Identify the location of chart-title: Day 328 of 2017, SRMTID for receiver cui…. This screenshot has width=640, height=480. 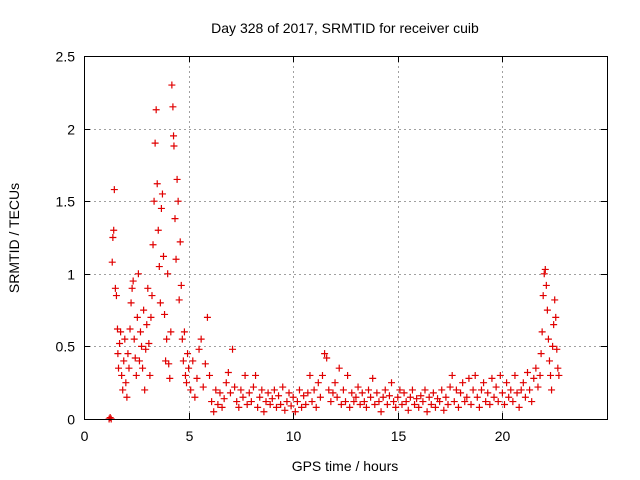
(345, 28).